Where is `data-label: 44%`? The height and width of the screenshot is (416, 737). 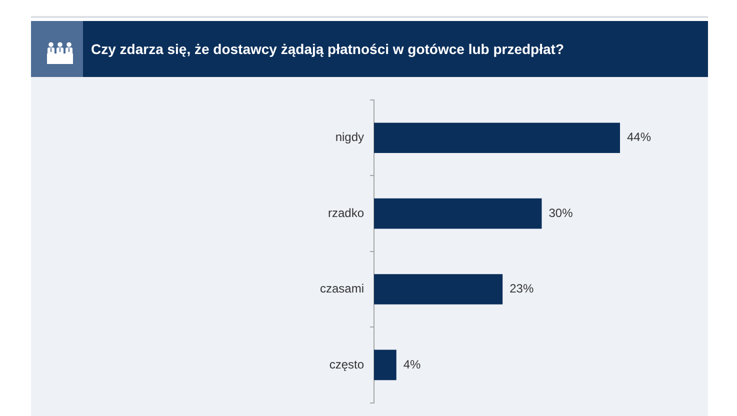 data-label: 44% is located at coordinates (639, 137).